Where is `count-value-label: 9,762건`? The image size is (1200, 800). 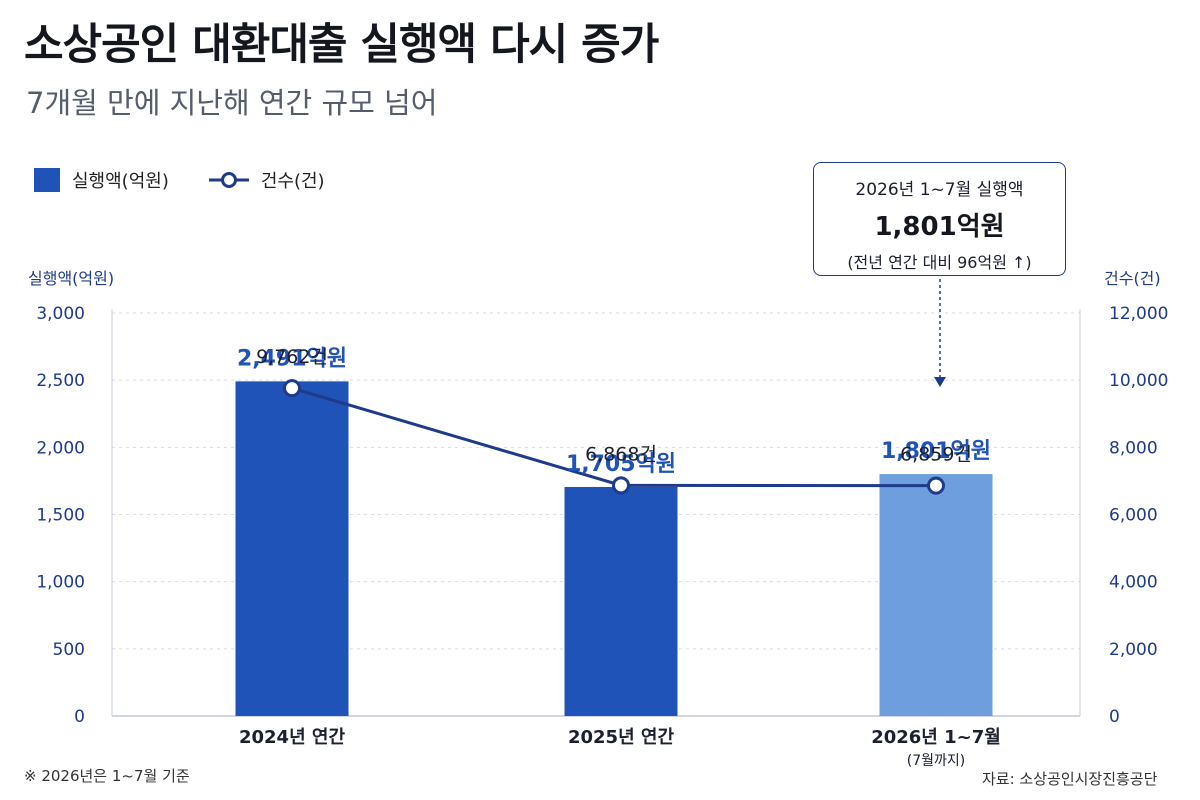 count-value-label: 9,762건 is located at coordinates (292, 357).